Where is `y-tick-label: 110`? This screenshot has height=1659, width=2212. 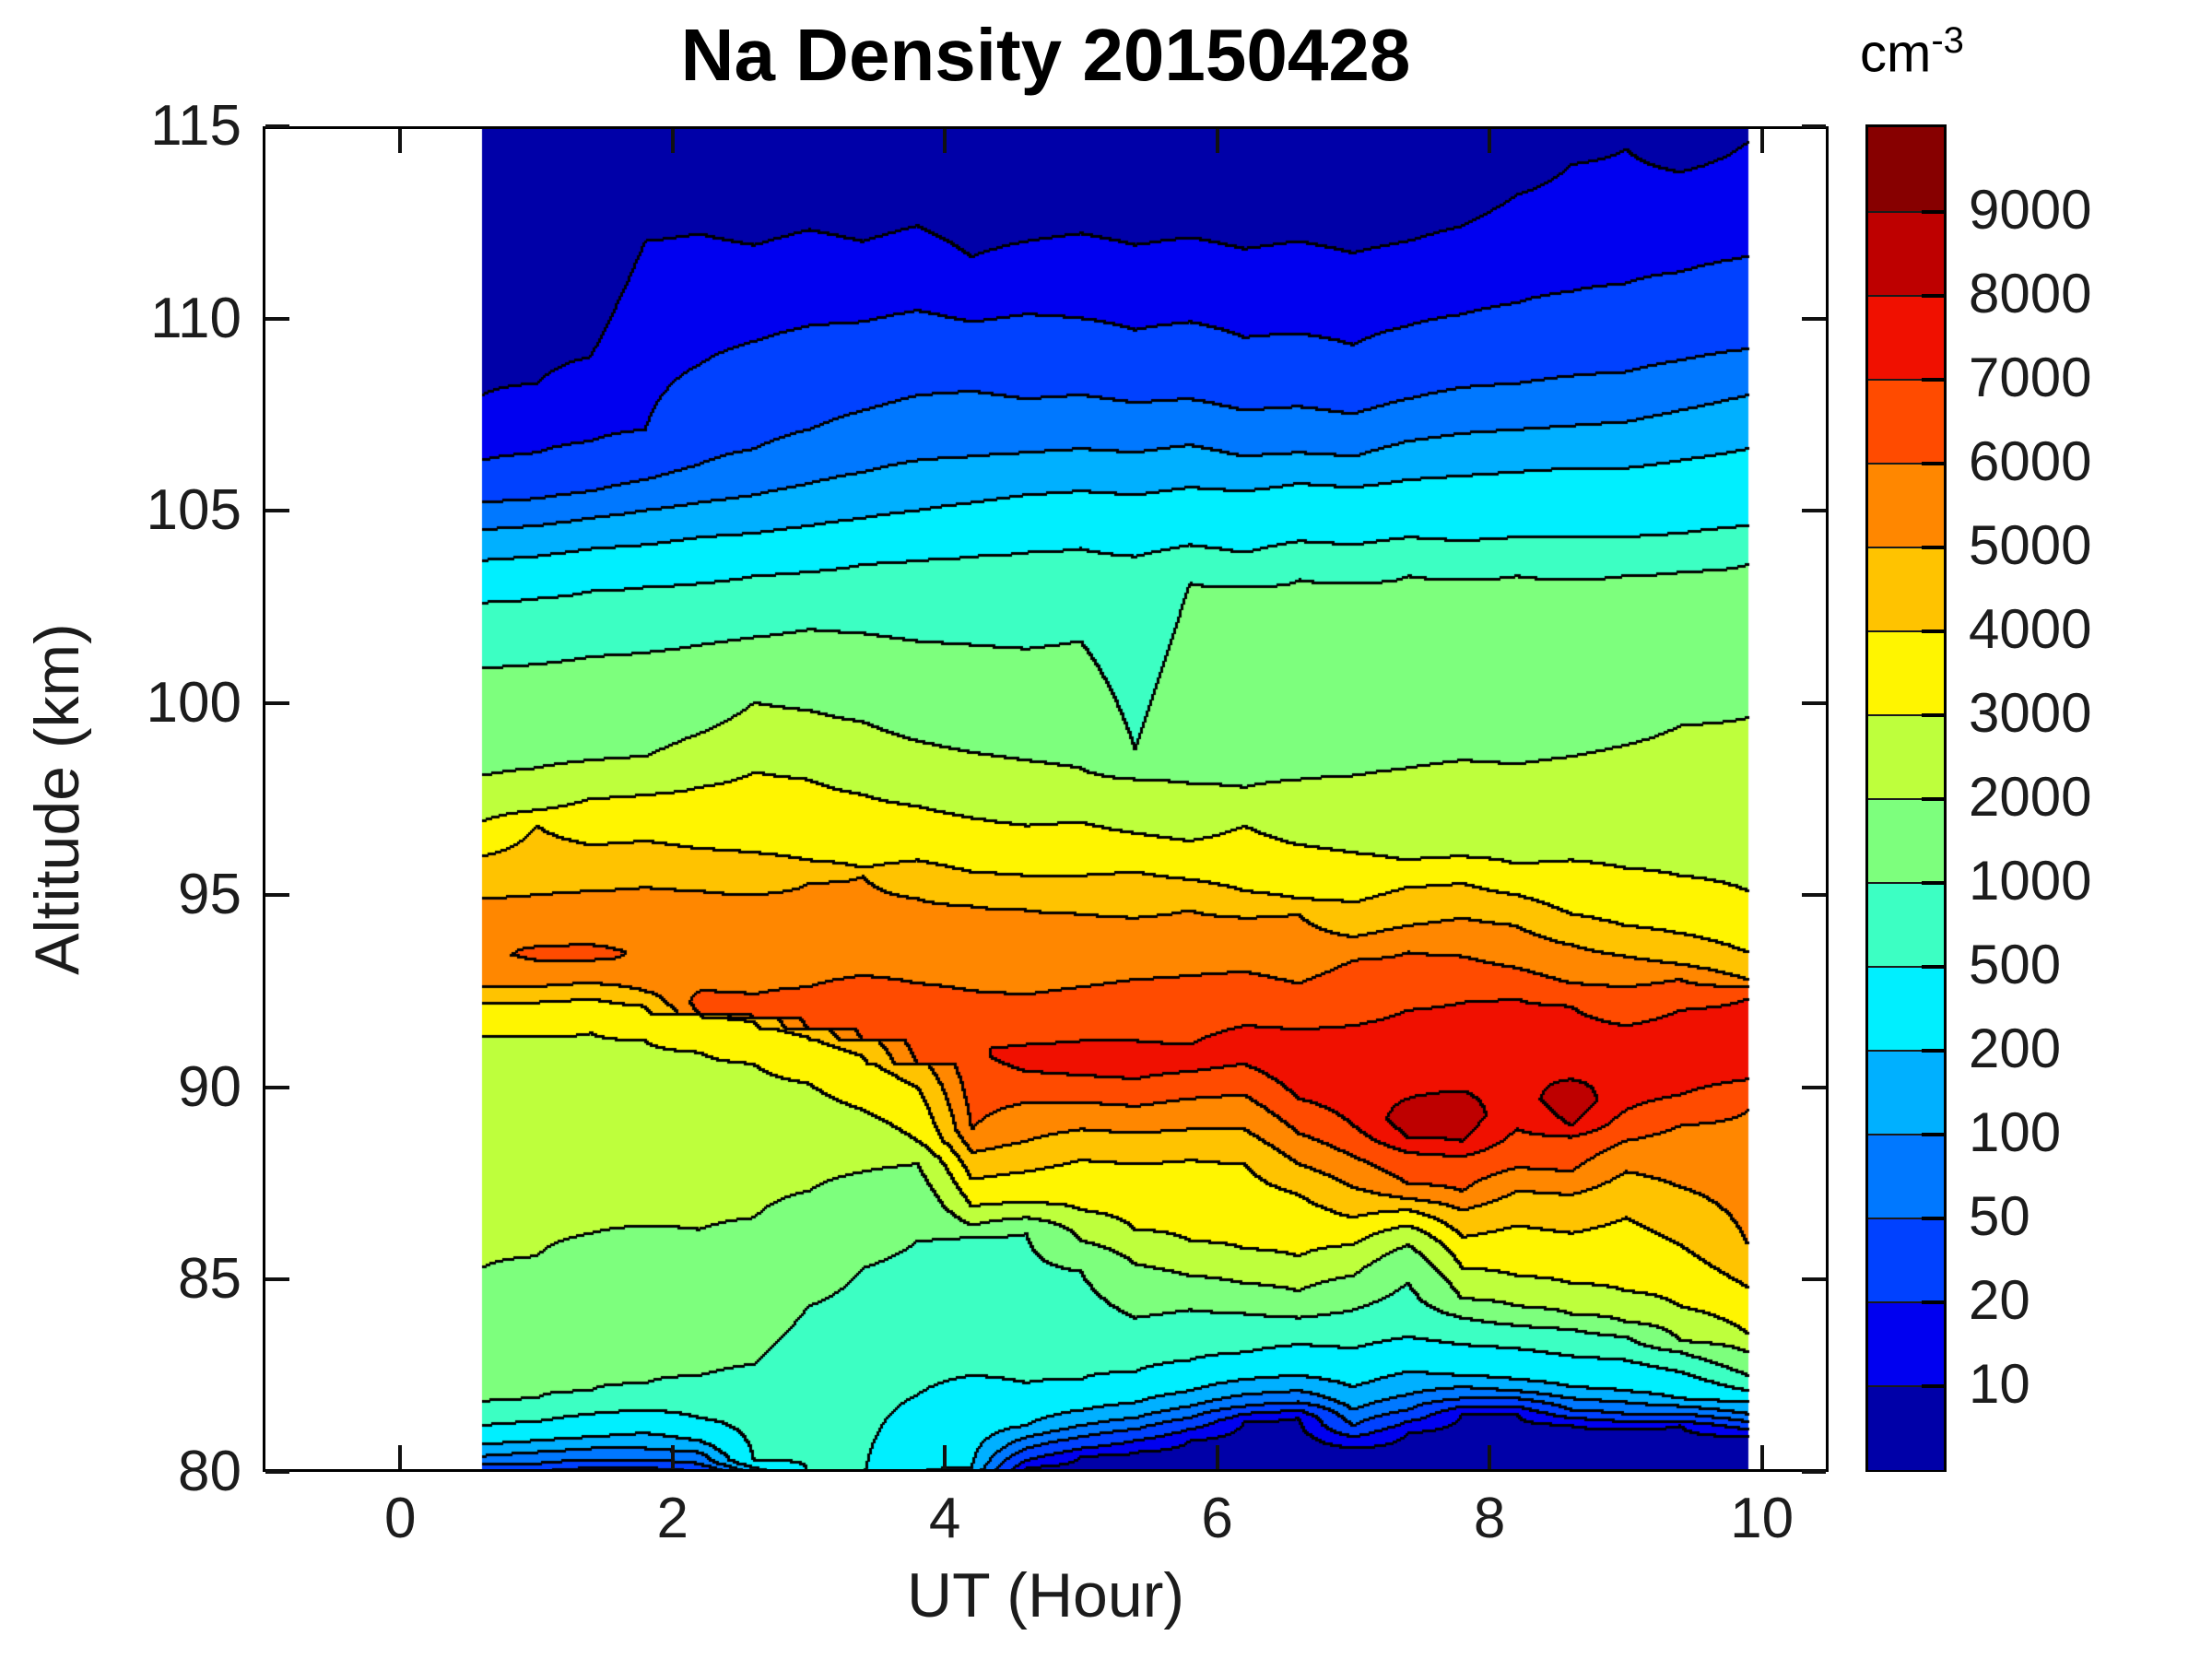
y-tick-label: 110 is located at coordinates (195, 318).